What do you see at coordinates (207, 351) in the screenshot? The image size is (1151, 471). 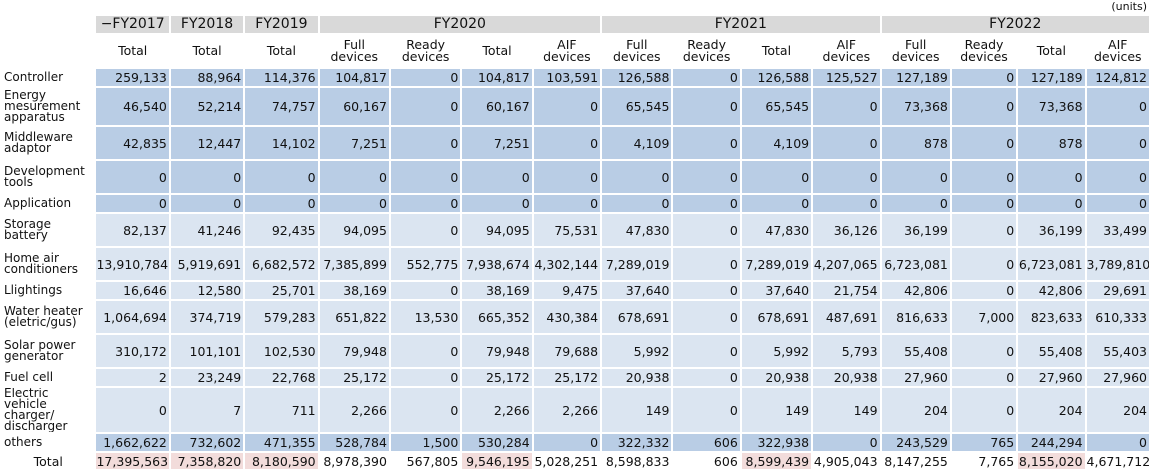 I see `table-cell: 101,101` at bounding box center [207, 351].